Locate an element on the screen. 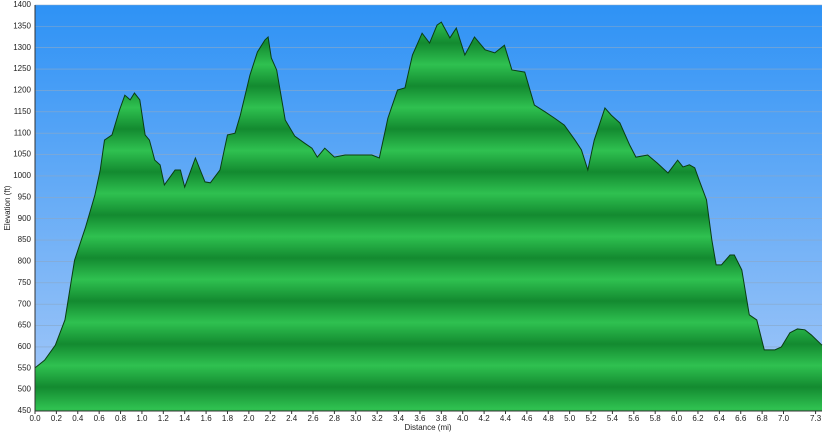  x-tick-label: 4.4 is located at coordinates (506, 418).